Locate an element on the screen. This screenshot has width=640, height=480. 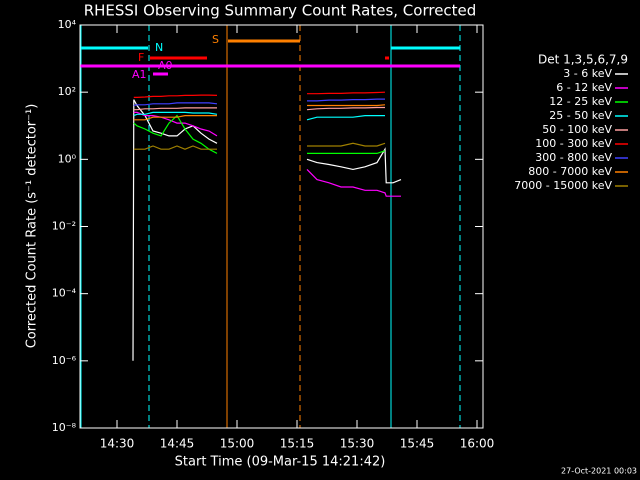
flag-label: F is located at coordinates (141, 57).